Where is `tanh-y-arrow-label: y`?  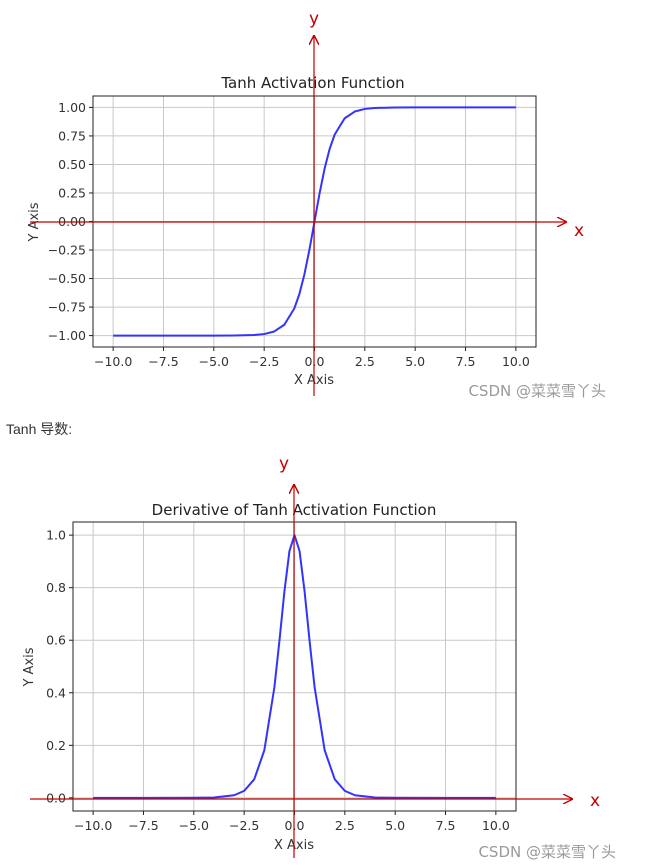
tanh-y-arrow-label: y is located at coordinates (314, 19).